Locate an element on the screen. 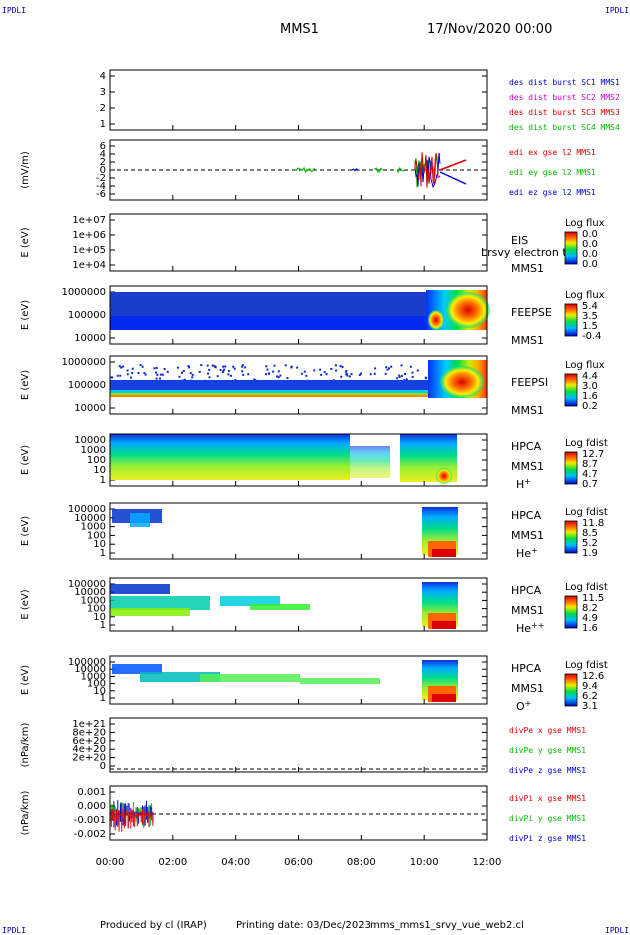  legend-entry: divPi y gse MMS1 is located at coordinates (547, 818).